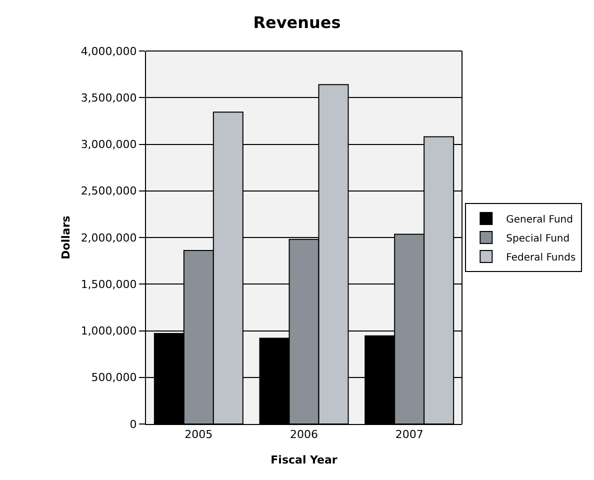 Image resolution: width=594 pixels, height=480 pixels. What do you see at coordinates (114, 377) in the screenshot?
I see `y-tick-label: 500,000` at bounding box center [114, 377].